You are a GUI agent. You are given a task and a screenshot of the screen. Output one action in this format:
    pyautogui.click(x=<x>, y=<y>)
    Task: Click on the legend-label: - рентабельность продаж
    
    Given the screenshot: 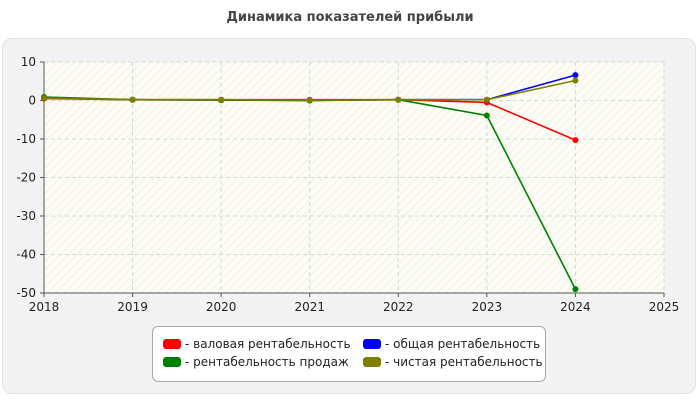 What is the action you would take?
    pyautogui.click(x=267, y=362)
    